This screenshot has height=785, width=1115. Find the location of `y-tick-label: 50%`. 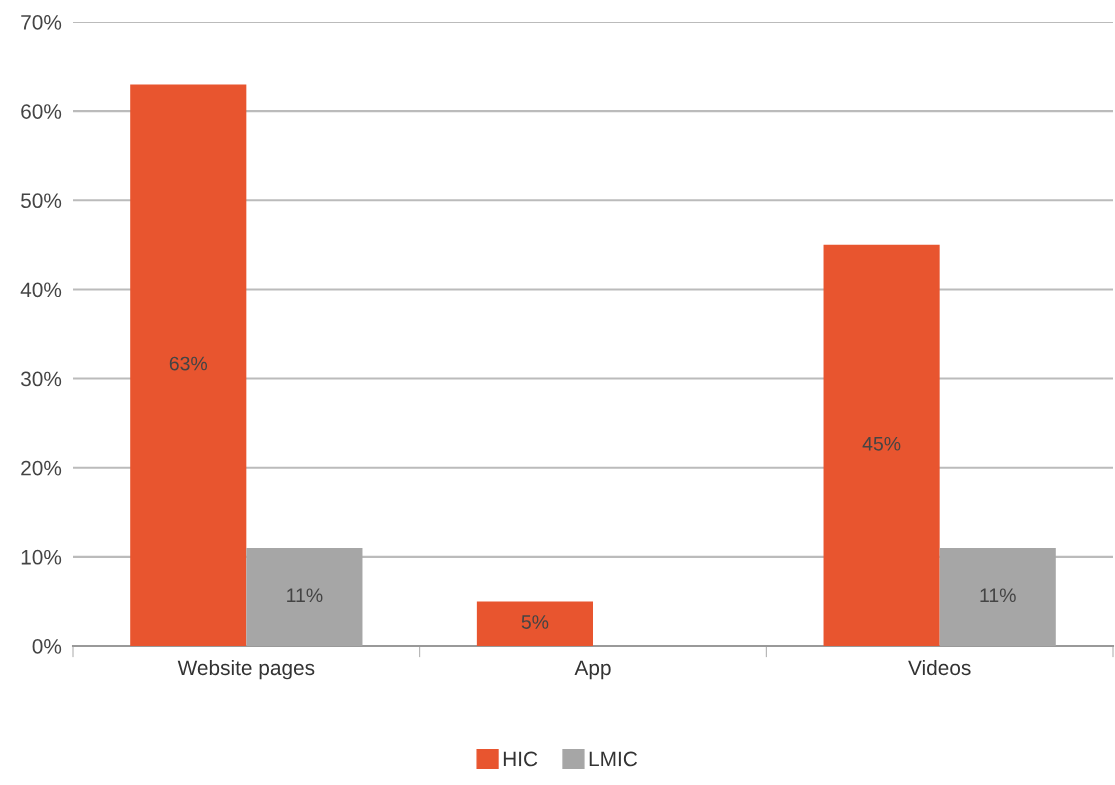

y-tick-label: 50% is located at coordinates (41, 201).